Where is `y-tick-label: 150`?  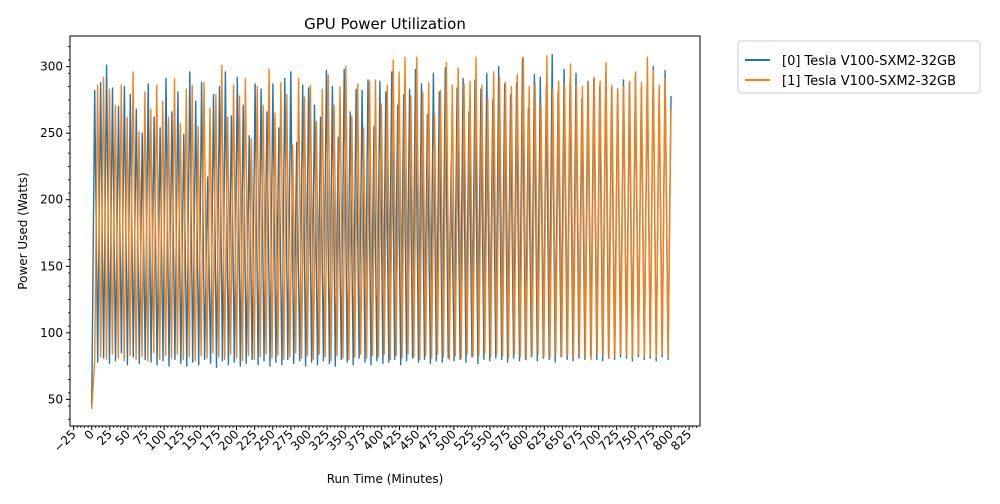 y-tick-label: 150 is located at coordinates (51, 266).